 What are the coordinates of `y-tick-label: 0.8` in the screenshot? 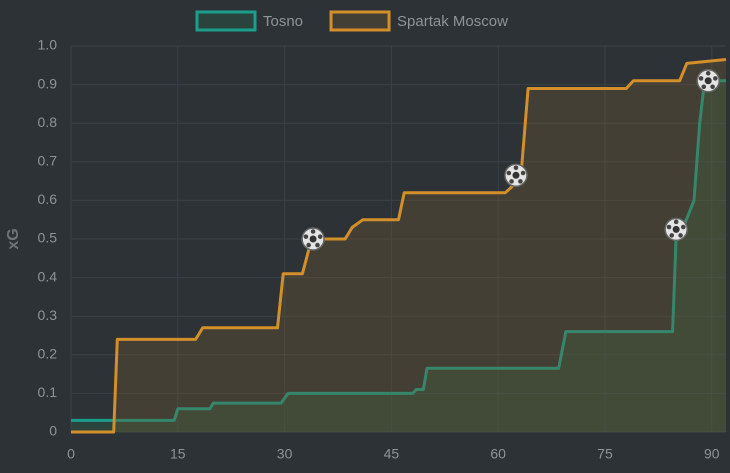 It's located at (48, 122).